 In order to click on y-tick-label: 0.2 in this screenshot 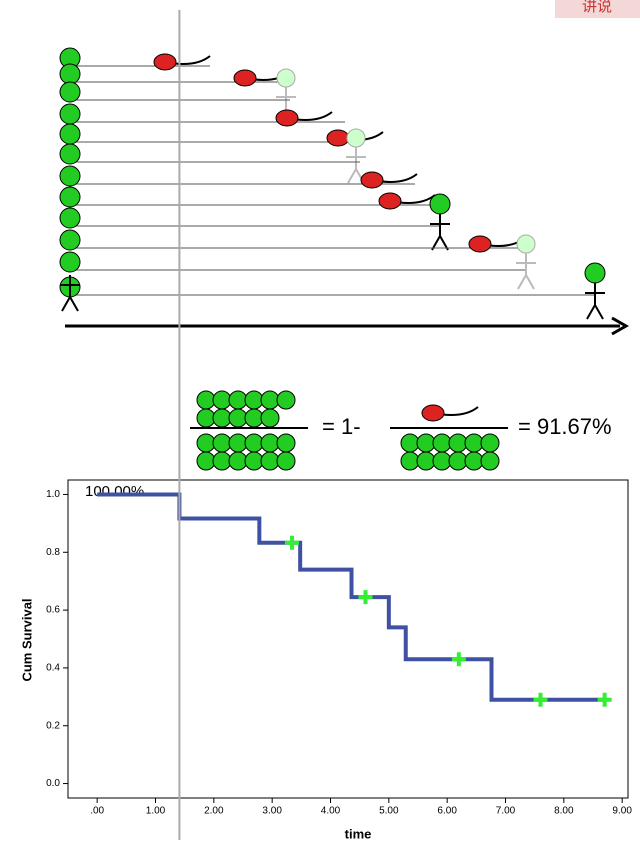, I will do `click(53, 725)`.